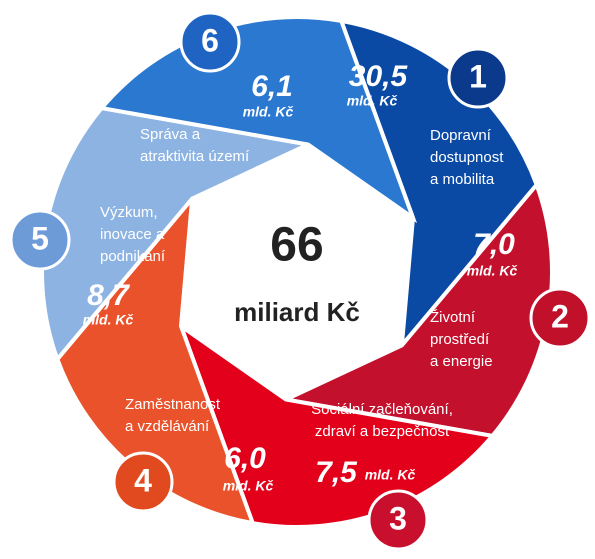 Image resolution: width=595 pixels, height=559 pixels. I want to click on badge-number: 4, so click(143, 480).